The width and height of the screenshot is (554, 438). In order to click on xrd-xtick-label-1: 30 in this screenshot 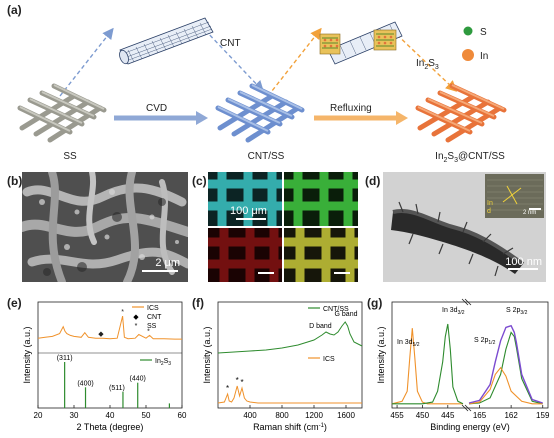, I will do `click(74, 415)`.